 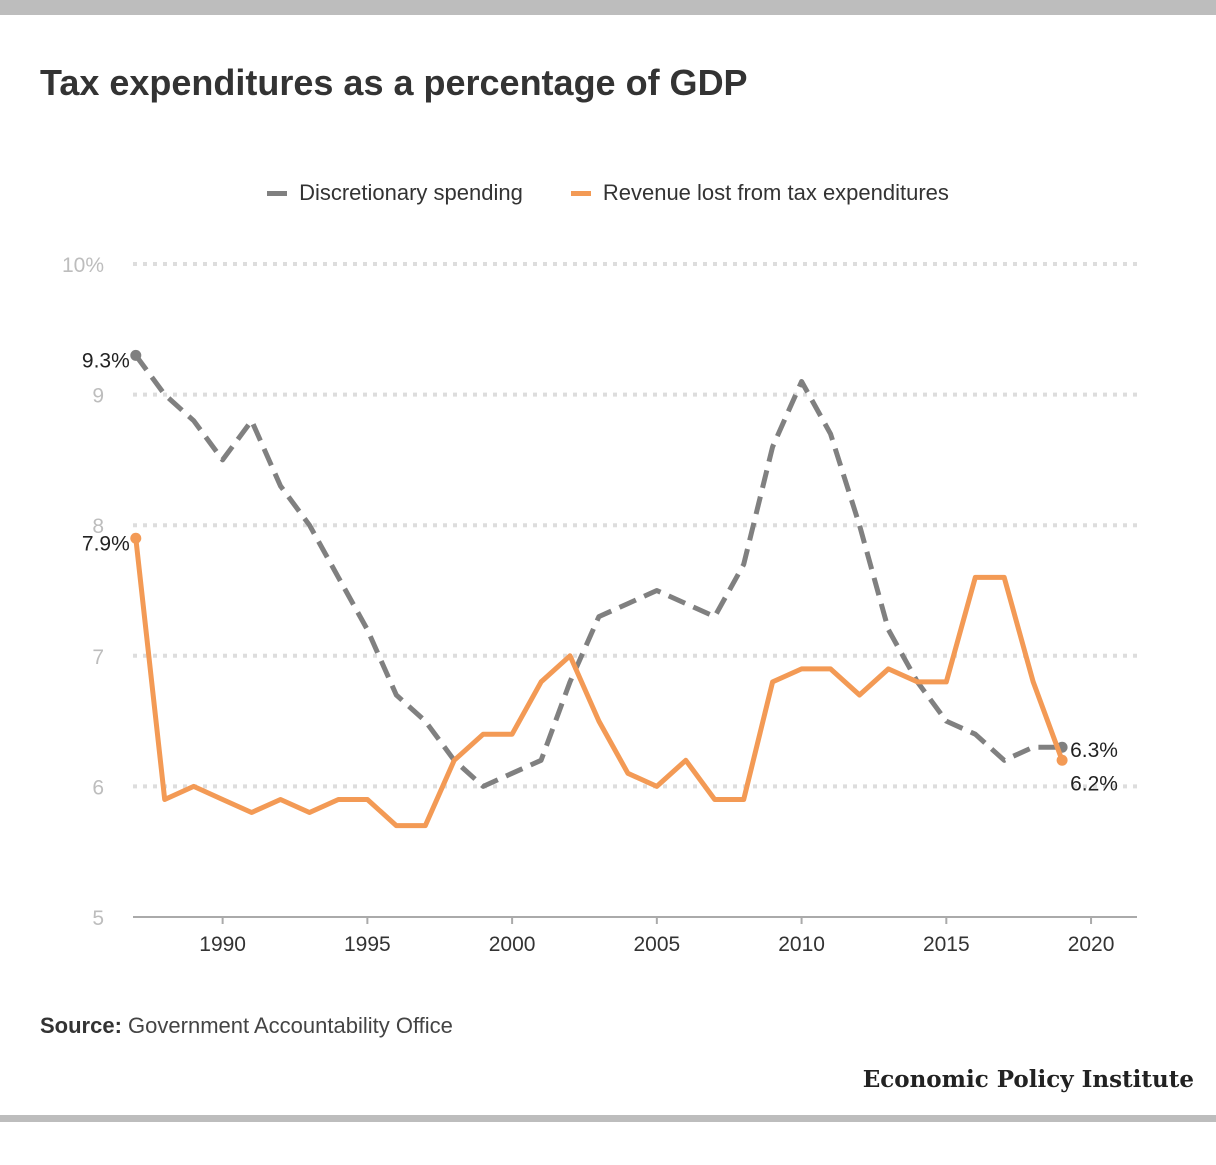 What do you see at coordinates (801, 944) in the screenshot?
I see `x-tick-label: 2010` at bounding box center [801, 944].